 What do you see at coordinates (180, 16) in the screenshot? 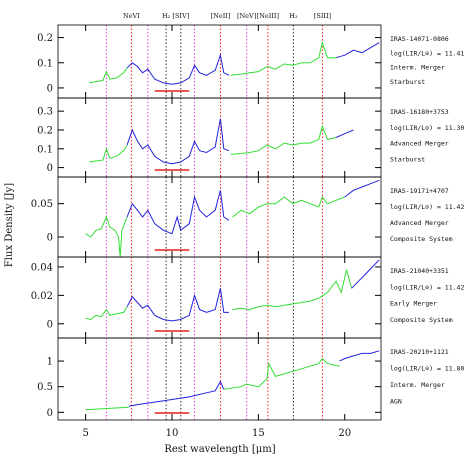
I see `line-label: [SIV]` at bounding box center [180, 16].